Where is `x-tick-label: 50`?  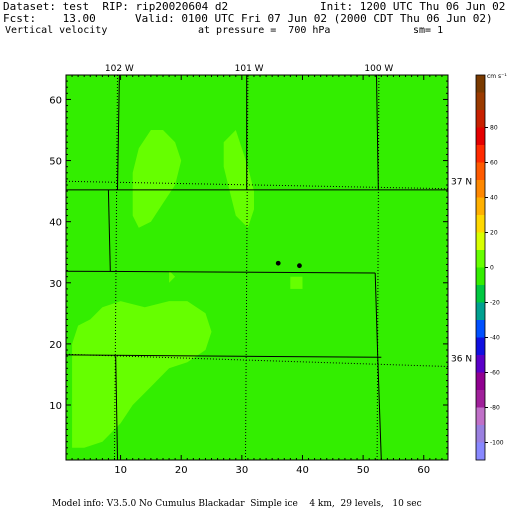 x-tick-label: 50 is located at coordinates (363, 470).